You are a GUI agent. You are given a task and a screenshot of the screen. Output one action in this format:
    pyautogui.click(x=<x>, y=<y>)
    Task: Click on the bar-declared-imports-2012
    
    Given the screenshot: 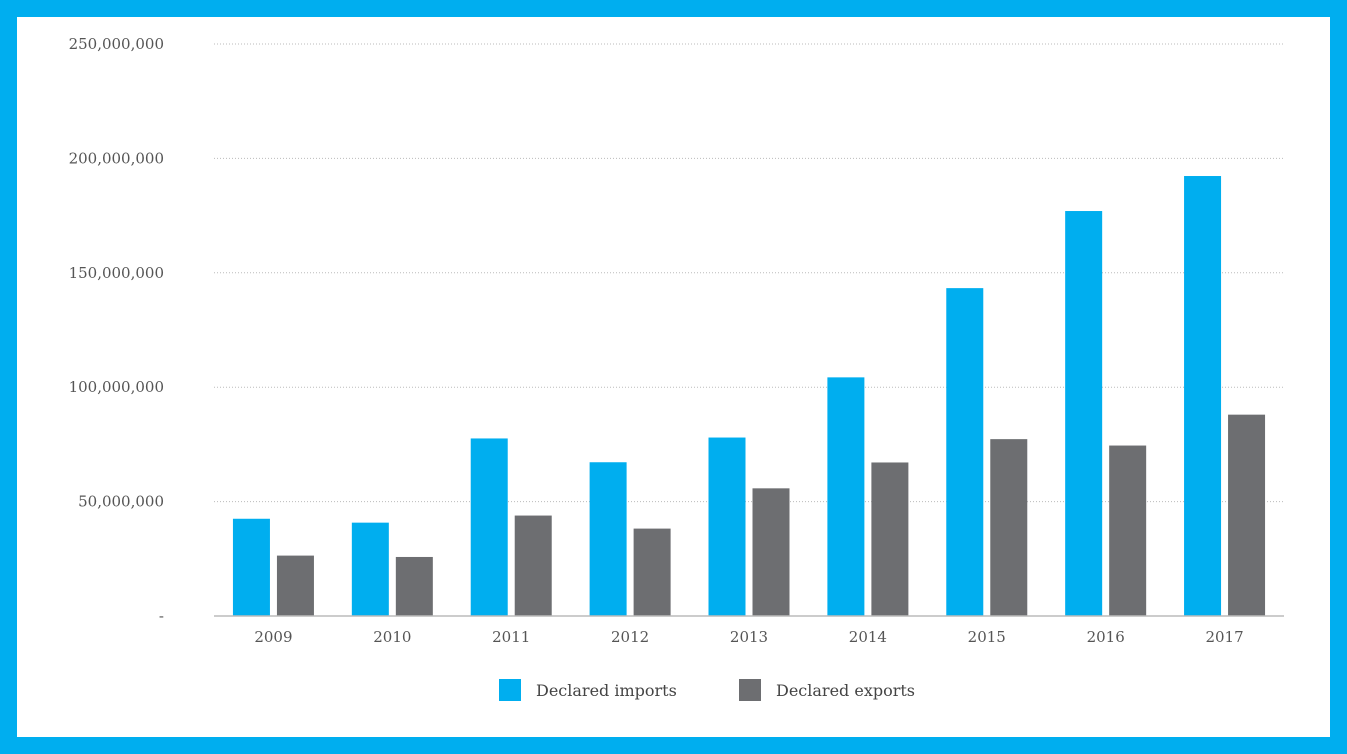 What is the action you would take?
    pyautogui.click(x=608, y=539)
    